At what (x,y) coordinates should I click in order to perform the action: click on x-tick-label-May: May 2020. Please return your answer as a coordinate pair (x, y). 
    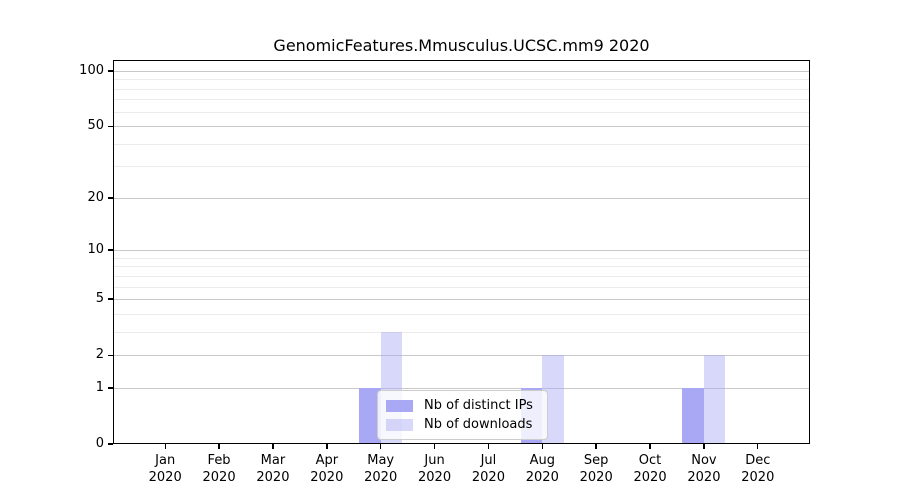
    Looking at the image, I should click on (381, 469).